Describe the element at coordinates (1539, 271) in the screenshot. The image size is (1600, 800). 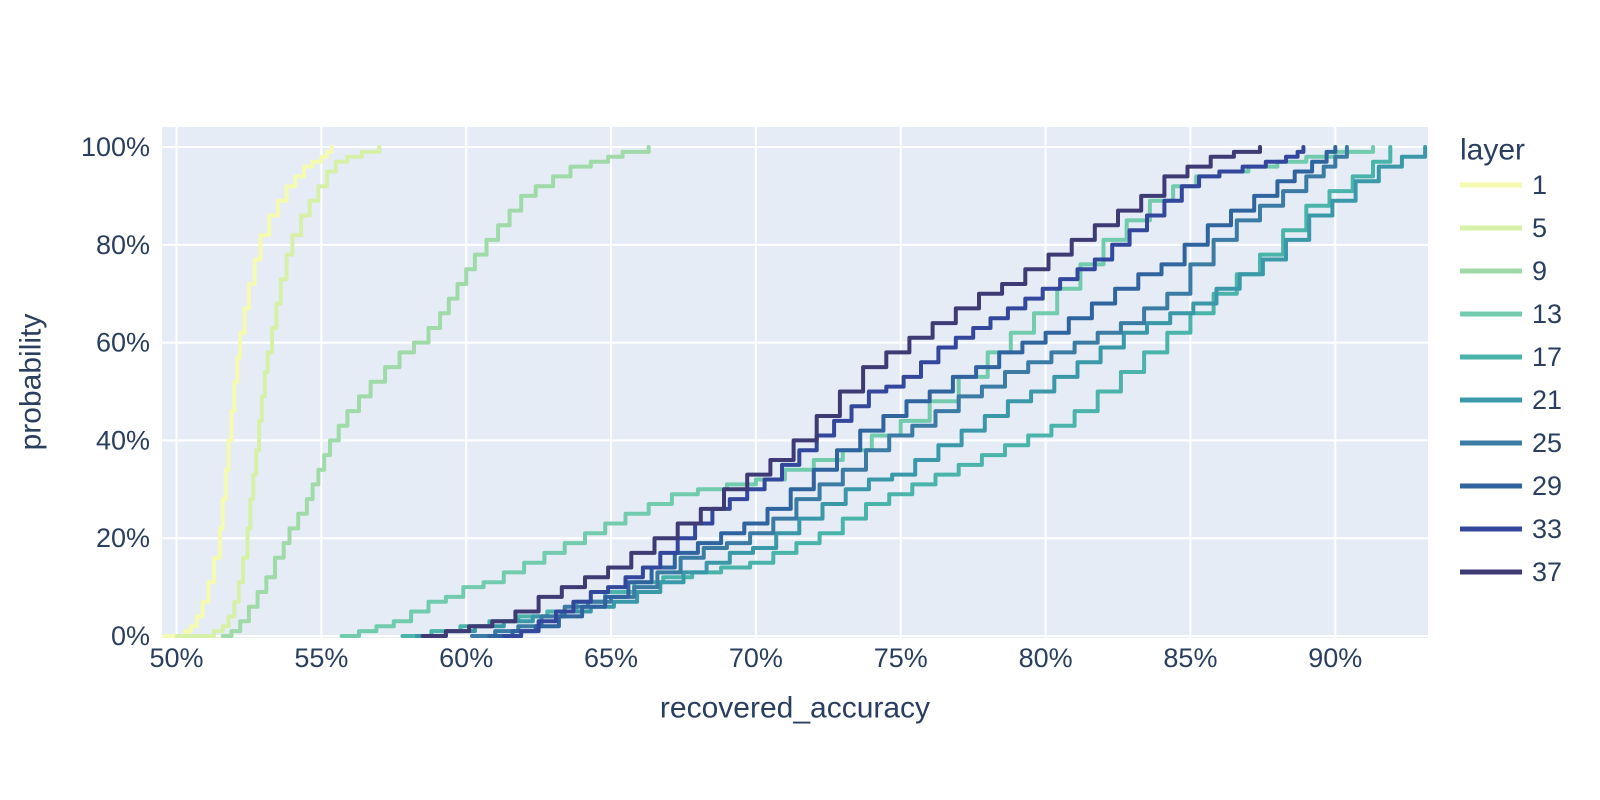
I see `legend-label-layer-9: 9` at that location.